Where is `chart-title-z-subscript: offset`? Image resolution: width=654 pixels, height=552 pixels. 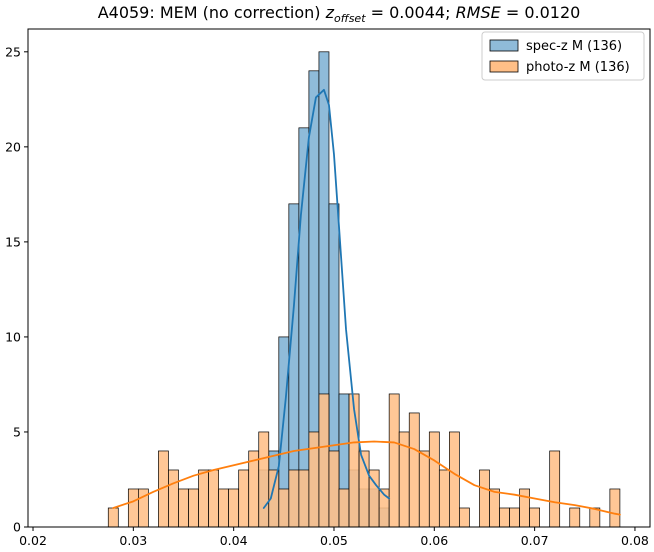 chart-title-z-subscript: offset is located at coordinates (350, 18).